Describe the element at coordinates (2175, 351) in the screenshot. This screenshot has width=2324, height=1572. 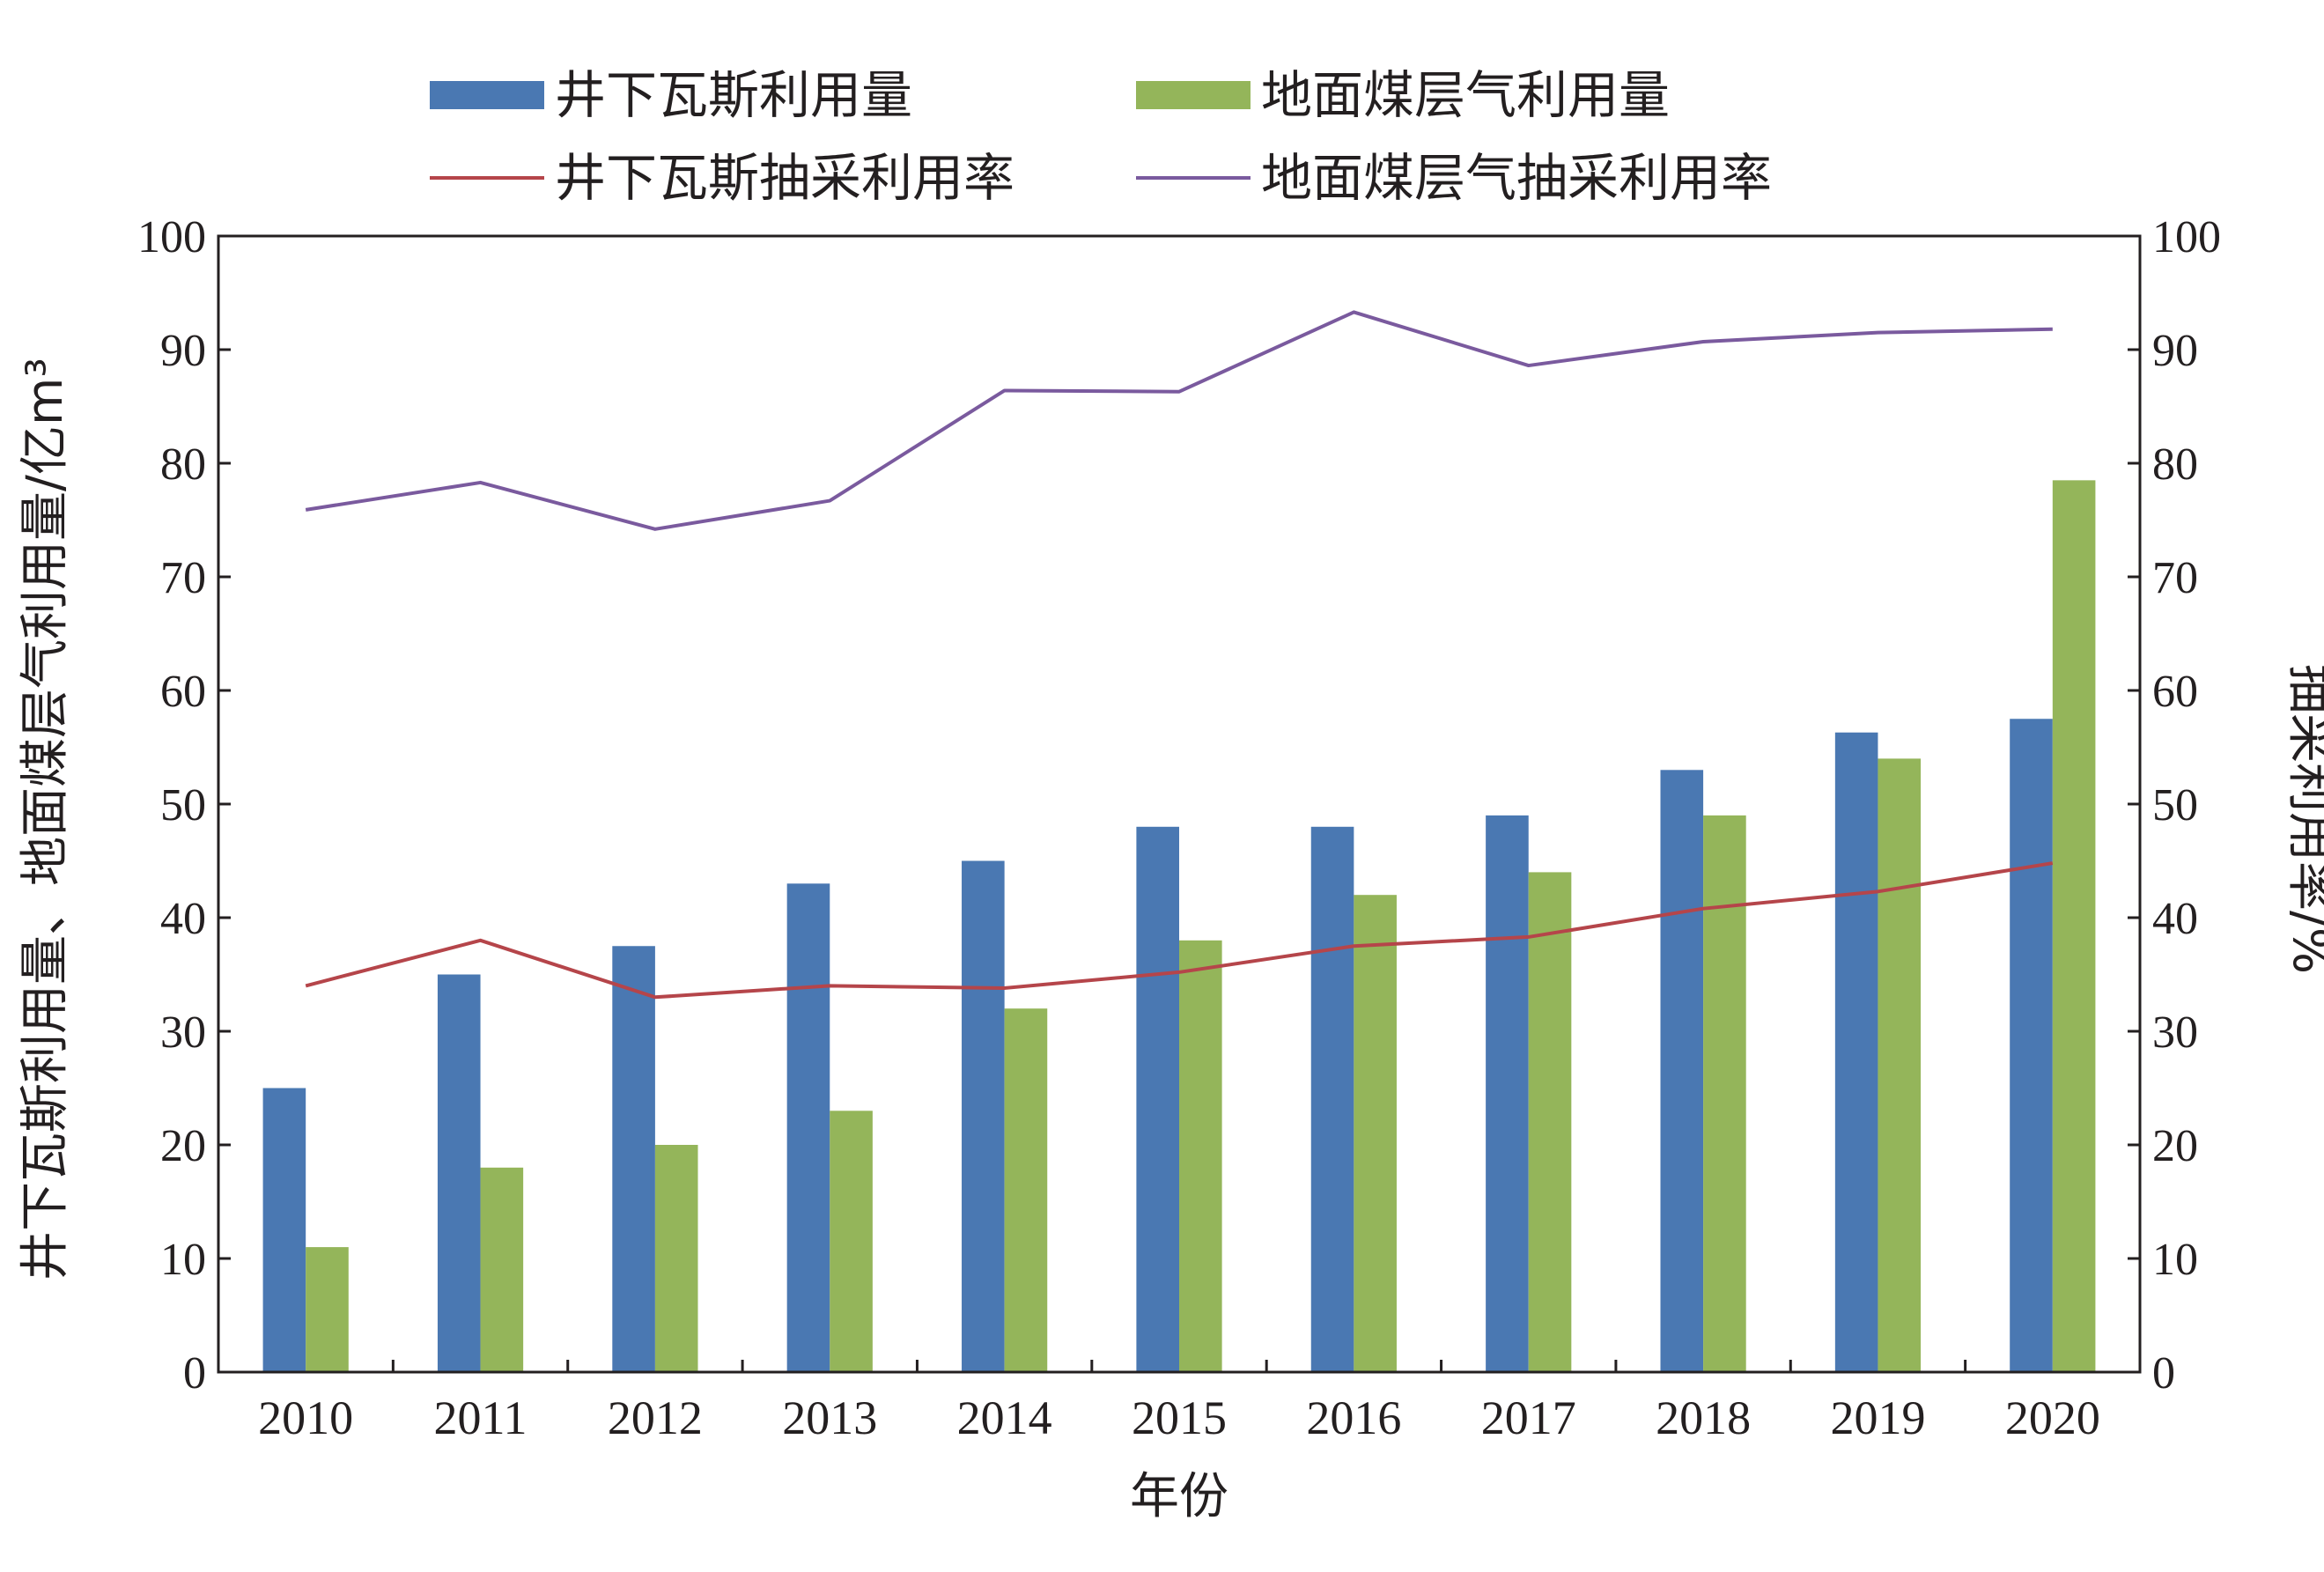
I see `y2-tick-label: 90` at that location.